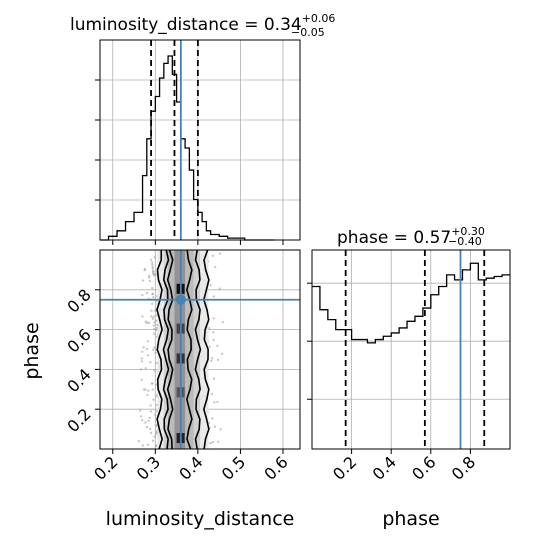  I want to click on x-tick-label-1: 0.3, so click(148, 467).